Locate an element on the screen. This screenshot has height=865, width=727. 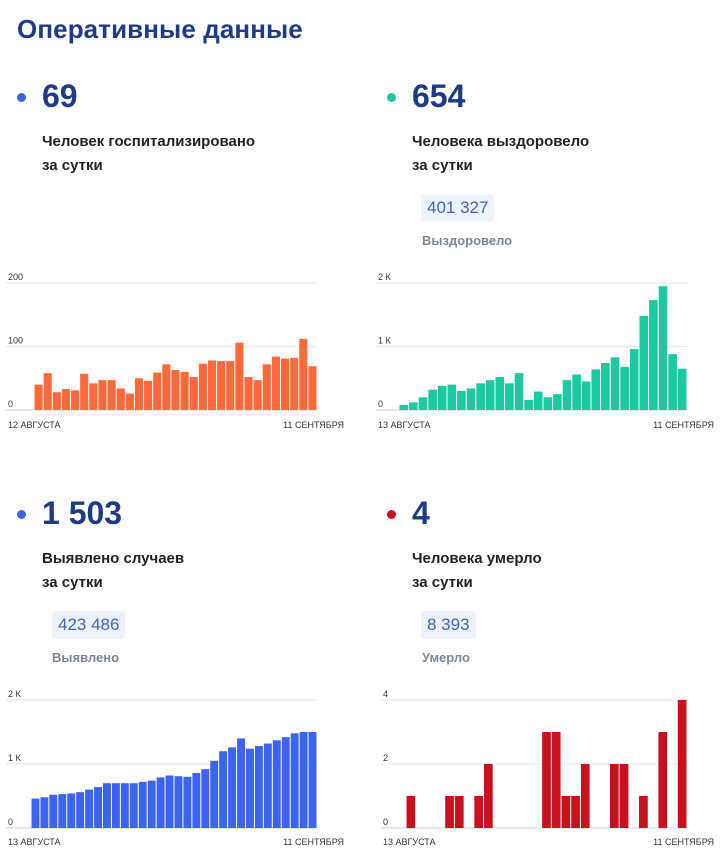
recovered-number: 654 is located at coordinates (439, 96).